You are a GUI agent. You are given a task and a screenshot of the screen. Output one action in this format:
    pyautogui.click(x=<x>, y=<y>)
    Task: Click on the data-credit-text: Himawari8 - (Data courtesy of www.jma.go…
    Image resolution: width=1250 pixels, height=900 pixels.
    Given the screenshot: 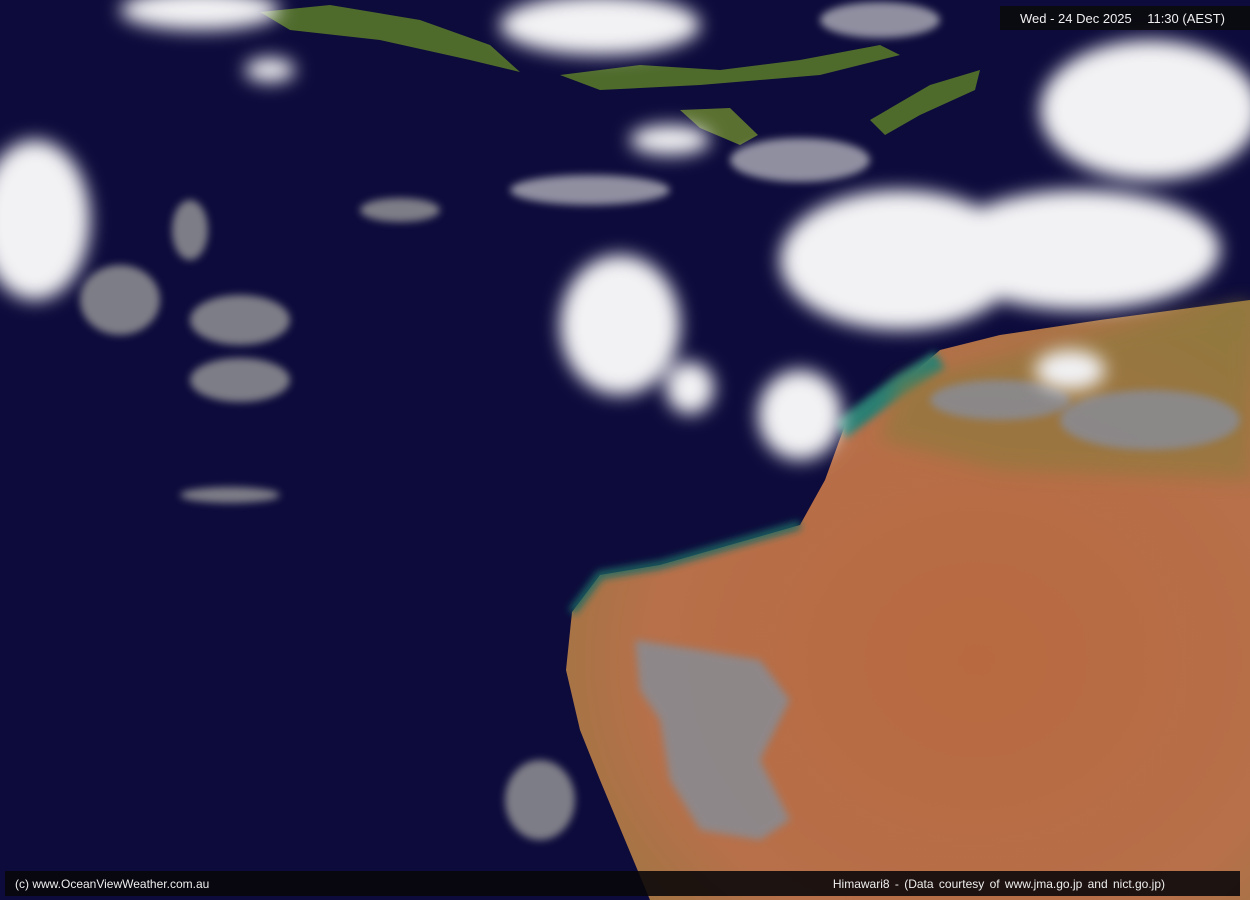 What is the action you would take?
    pyautogui.click(x=998, y=883)
    